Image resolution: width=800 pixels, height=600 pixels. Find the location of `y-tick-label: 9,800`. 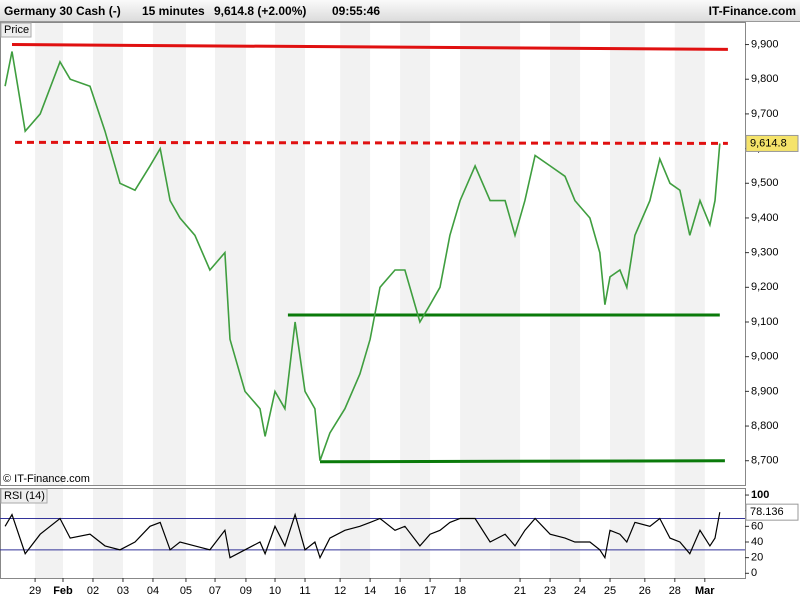

y-tick-label: 9,800 is located at coordinates (765, 79).